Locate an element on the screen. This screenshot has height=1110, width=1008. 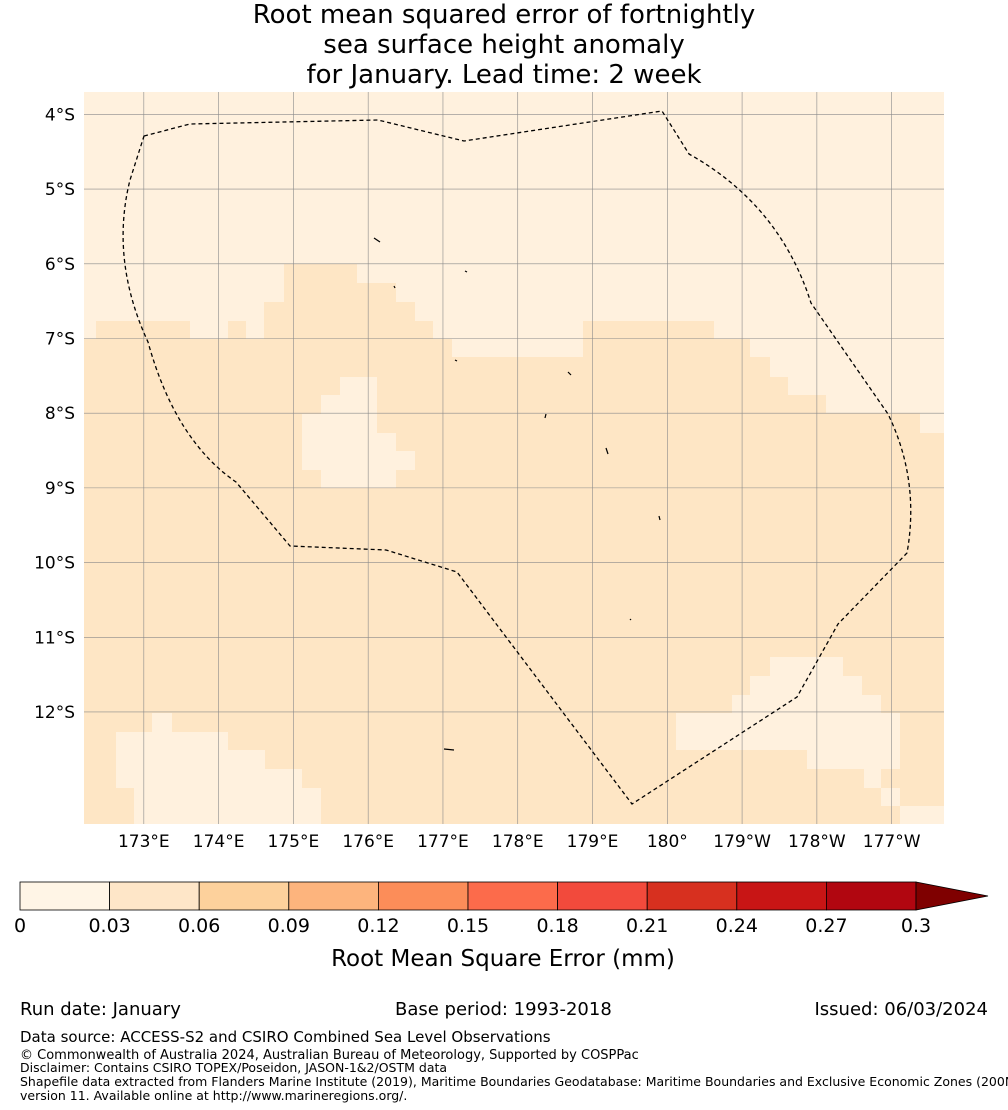
lon-tick-label: 174°E is located at coordinates (219, 842).